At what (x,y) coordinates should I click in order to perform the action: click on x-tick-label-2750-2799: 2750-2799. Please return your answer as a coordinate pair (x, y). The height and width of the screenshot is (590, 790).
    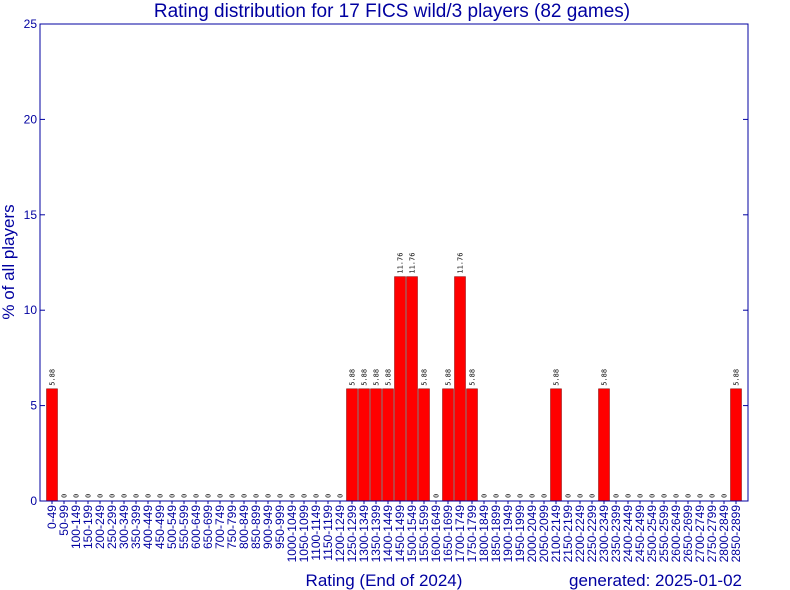
    Looking at the image, I should click on (712, 534).